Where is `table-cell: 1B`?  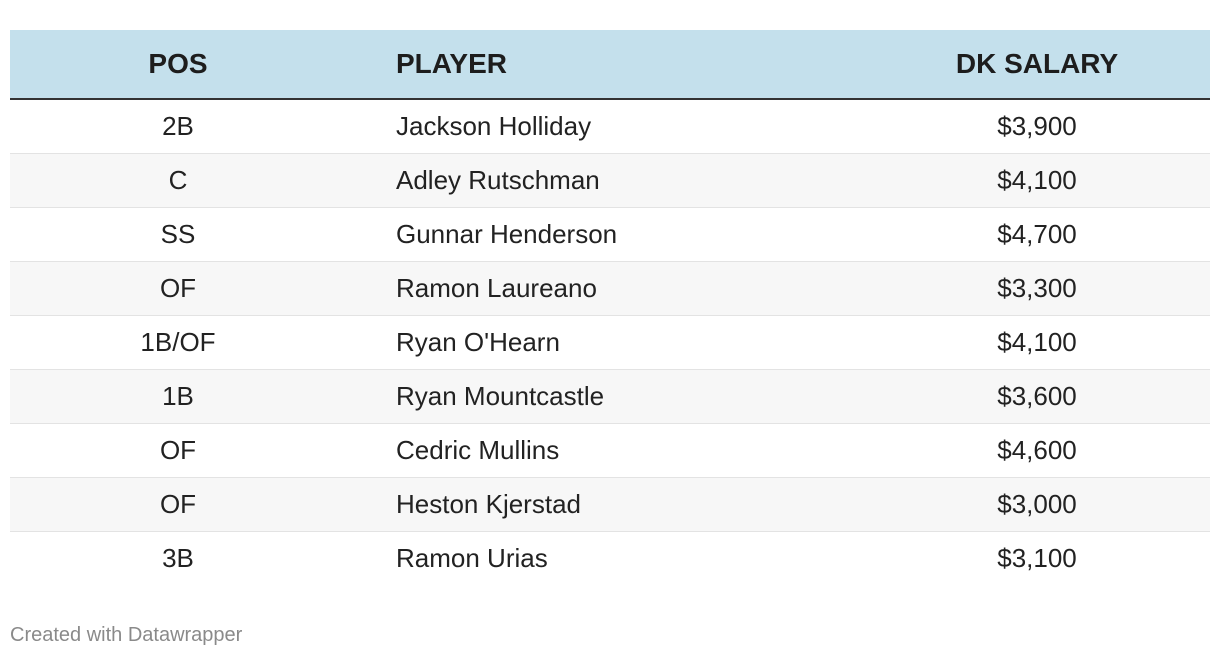
table-cell: 1B is located at coordinates (178, 396).